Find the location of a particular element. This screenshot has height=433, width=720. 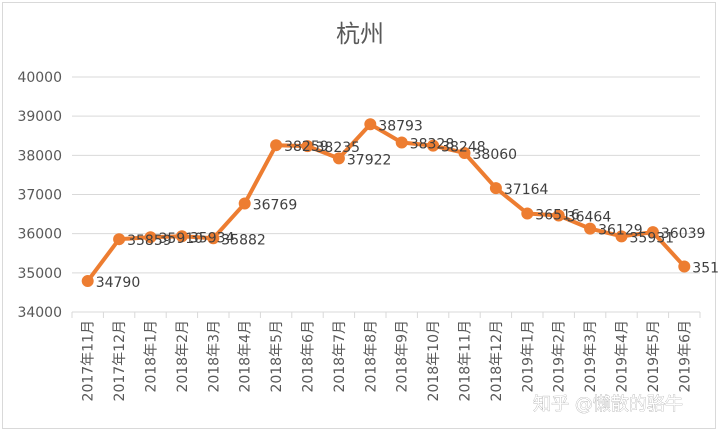

data-label: 38060 is located at coordinates (495, 155).